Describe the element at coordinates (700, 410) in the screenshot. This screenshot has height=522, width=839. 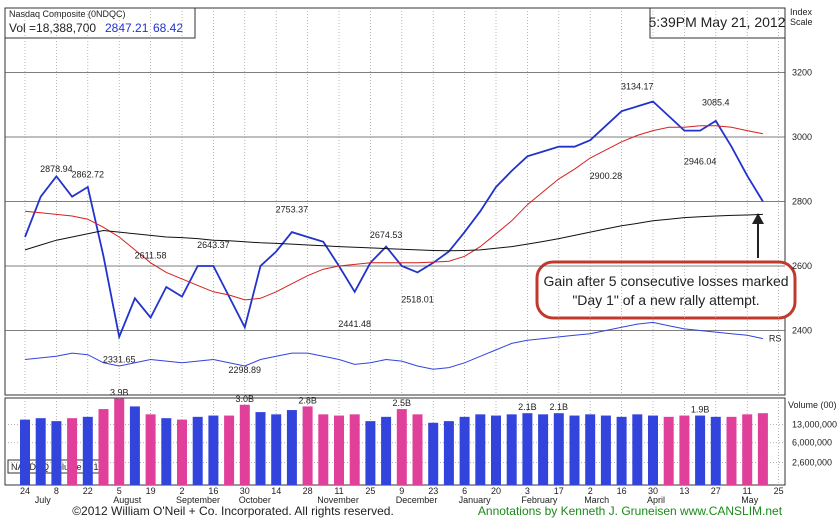
I see `volume-label: 1.9B` at that location.